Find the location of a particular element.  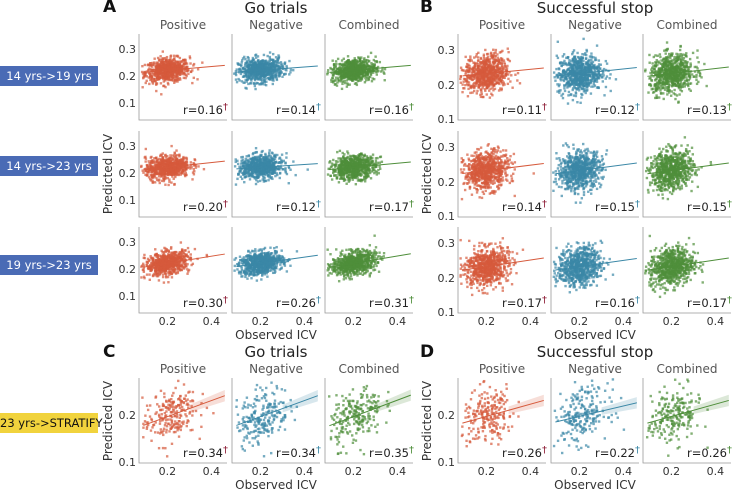

axis-frame is located at coordinates (275, 77).